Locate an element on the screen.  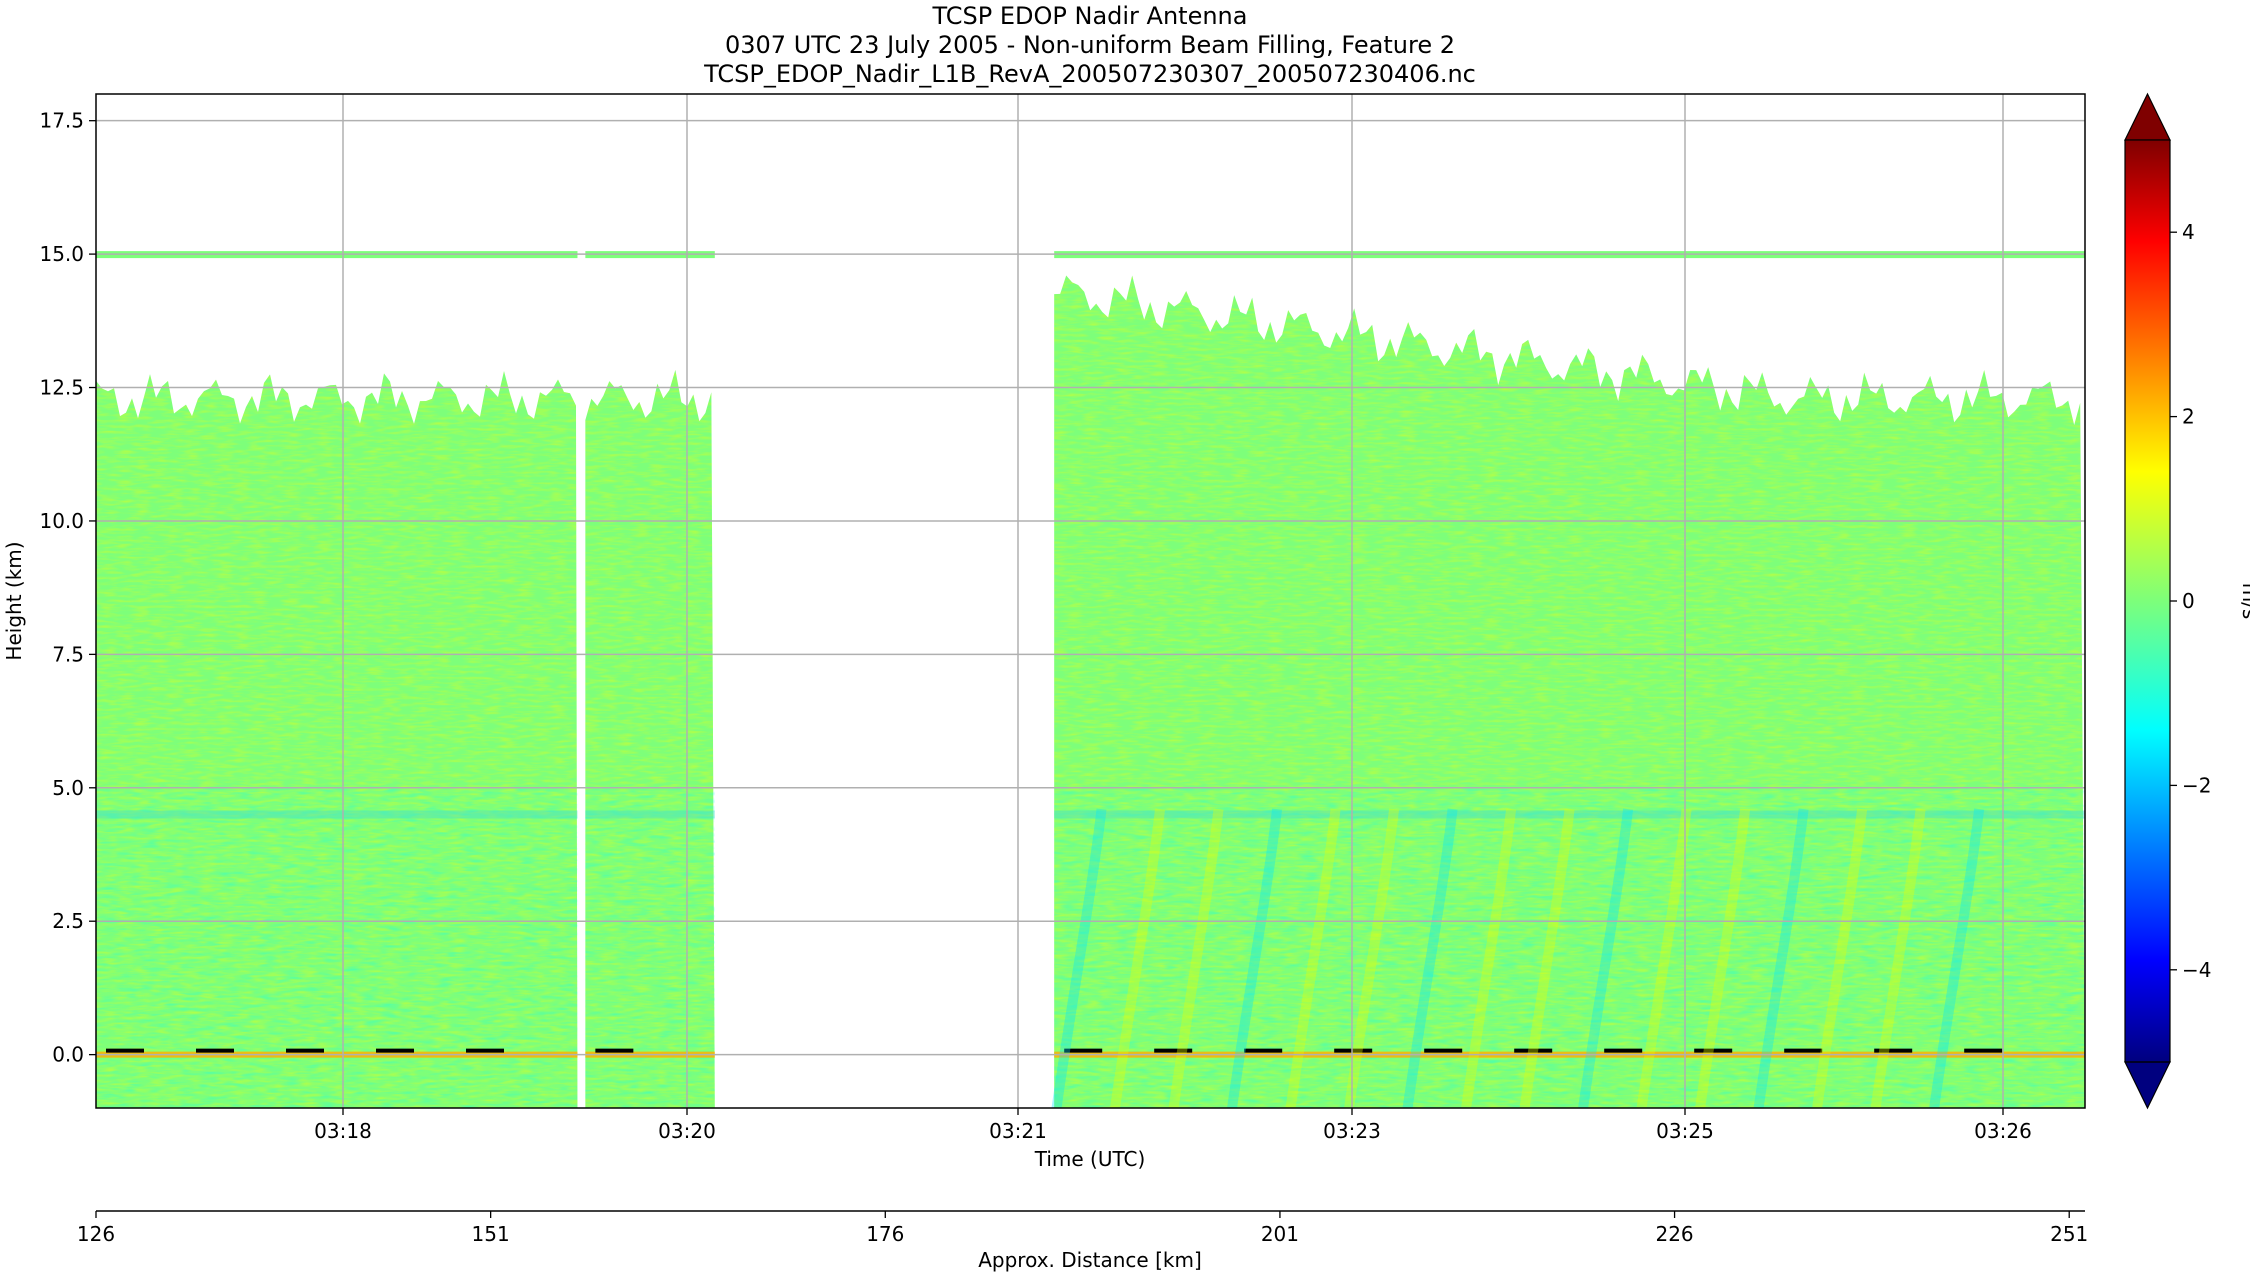
colorbar-extend-min is located at coordinates (2147, 1085).